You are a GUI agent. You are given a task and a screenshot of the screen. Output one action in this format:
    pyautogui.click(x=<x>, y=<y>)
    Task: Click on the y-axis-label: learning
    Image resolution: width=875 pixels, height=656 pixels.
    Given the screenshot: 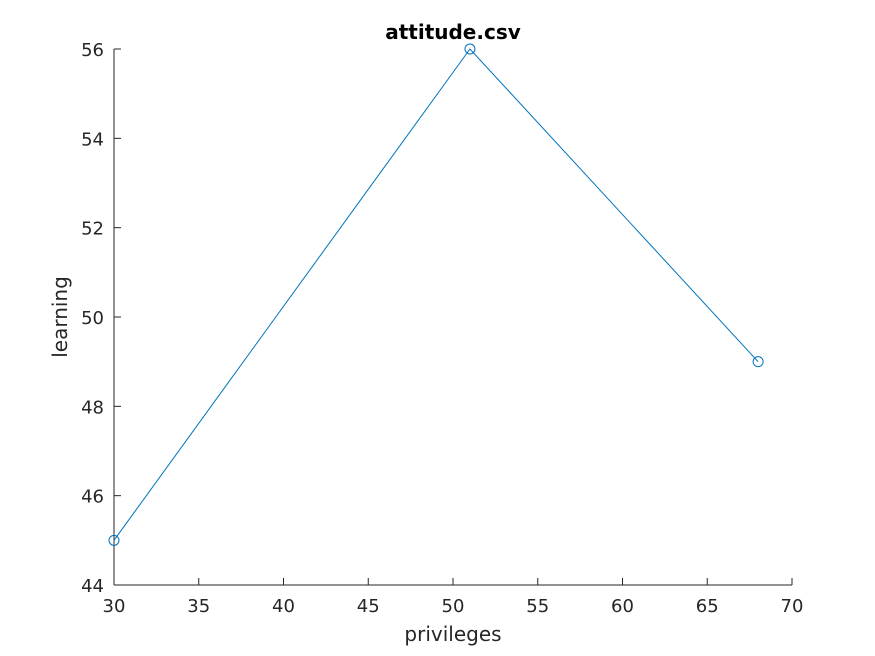 What is the action you would take?
    pyautogui.click(x=60, y=317)
    